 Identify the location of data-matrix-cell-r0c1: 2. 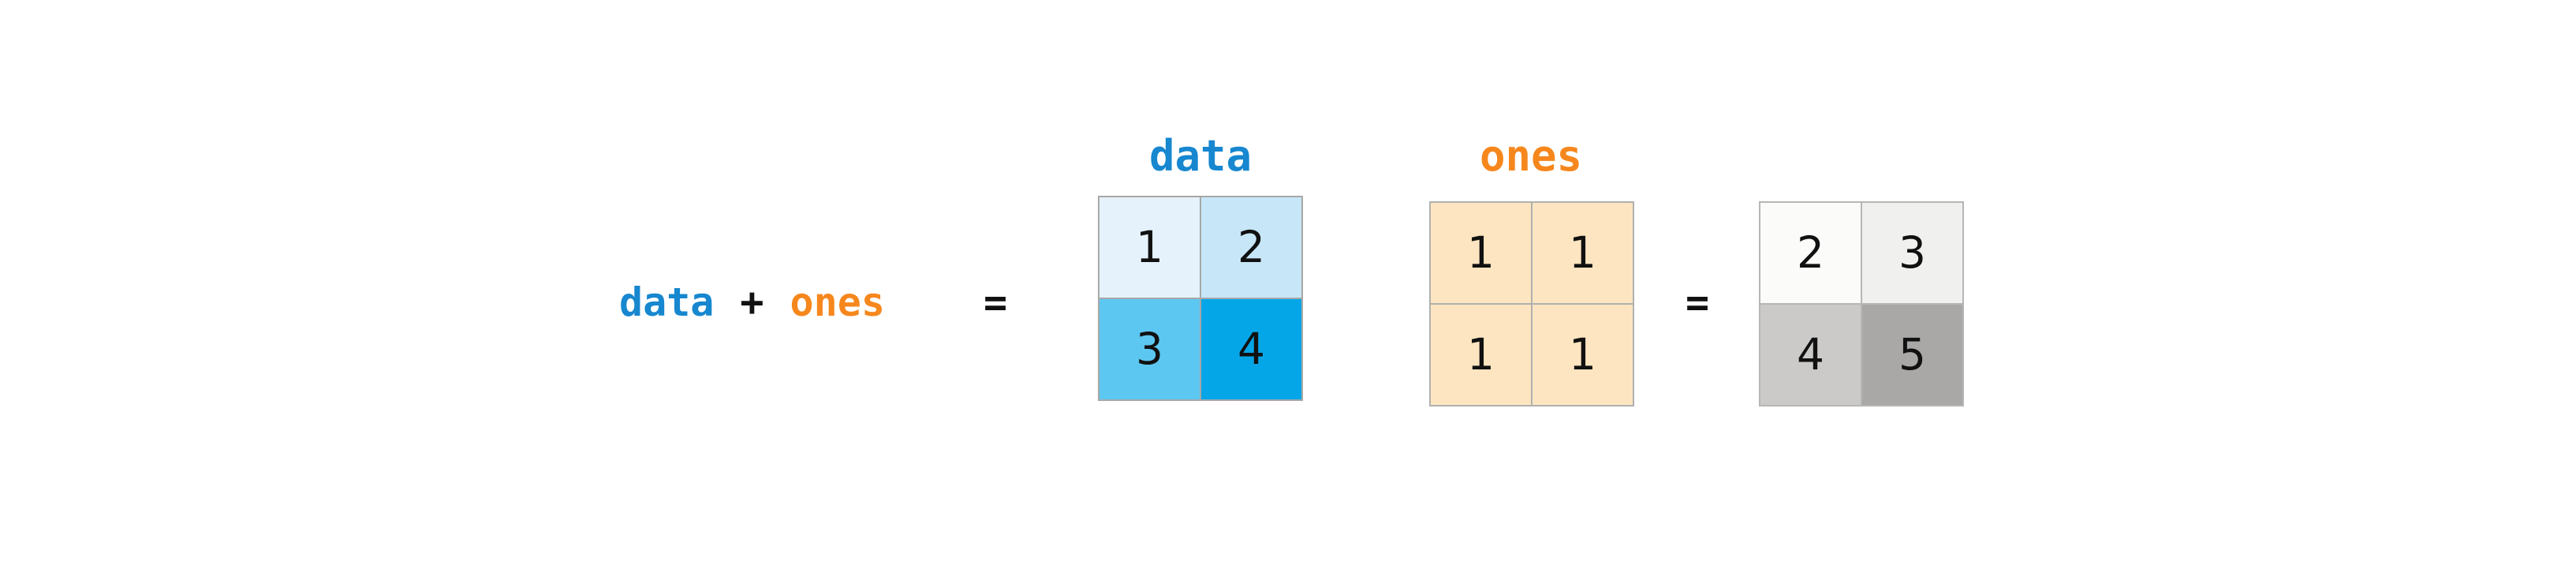
(1251, 247).